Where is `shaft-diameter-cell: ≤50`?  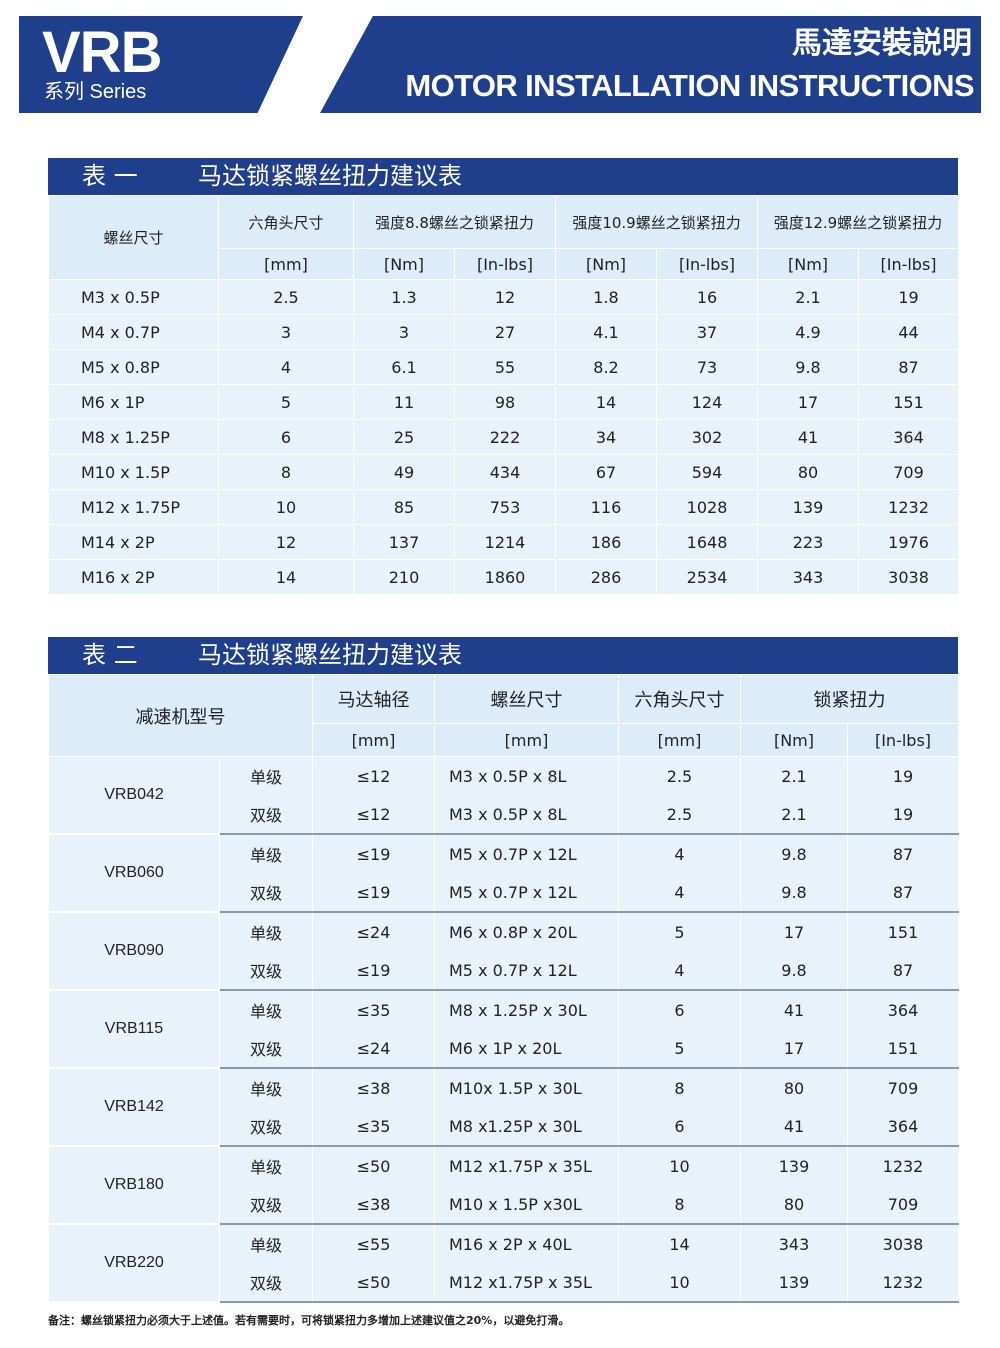
shaft-diameter-cell: ≤50 is located at coordinates (373, 1283).